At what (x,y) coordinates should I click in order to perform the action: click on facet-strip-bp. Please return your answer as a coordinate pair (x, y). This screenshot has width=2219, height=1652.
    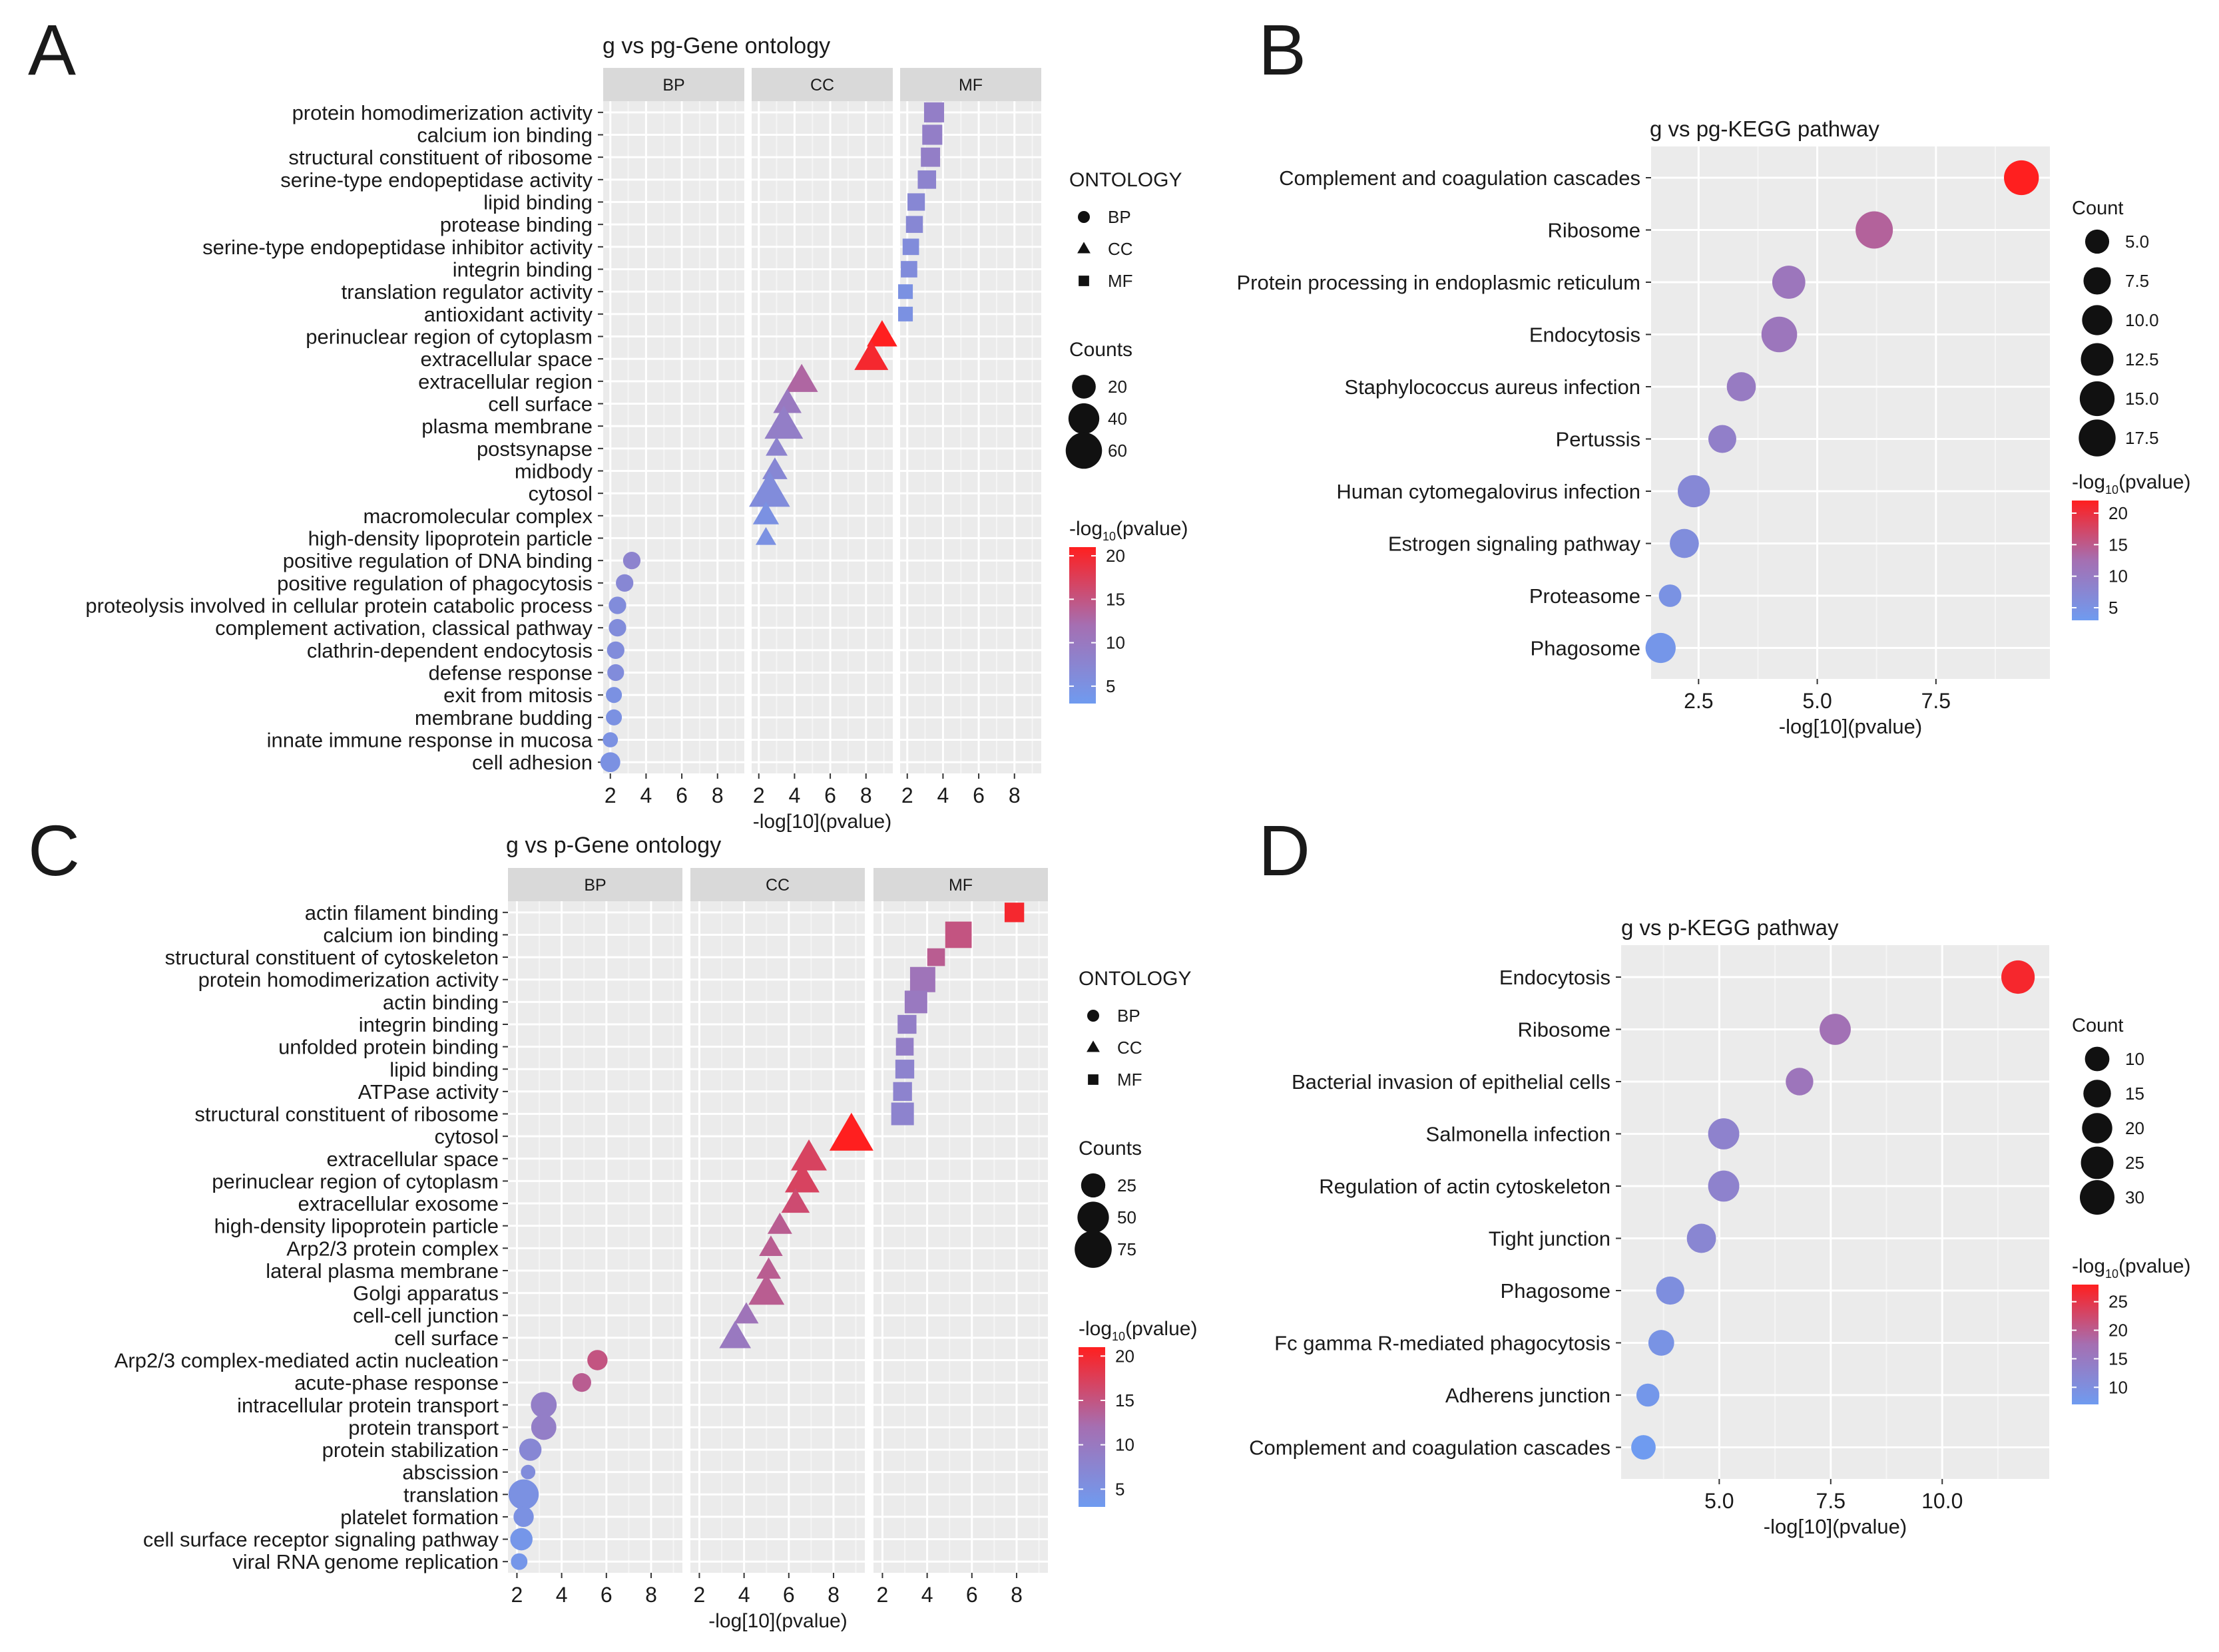
    Looking at the image, I should click on (673, 84).